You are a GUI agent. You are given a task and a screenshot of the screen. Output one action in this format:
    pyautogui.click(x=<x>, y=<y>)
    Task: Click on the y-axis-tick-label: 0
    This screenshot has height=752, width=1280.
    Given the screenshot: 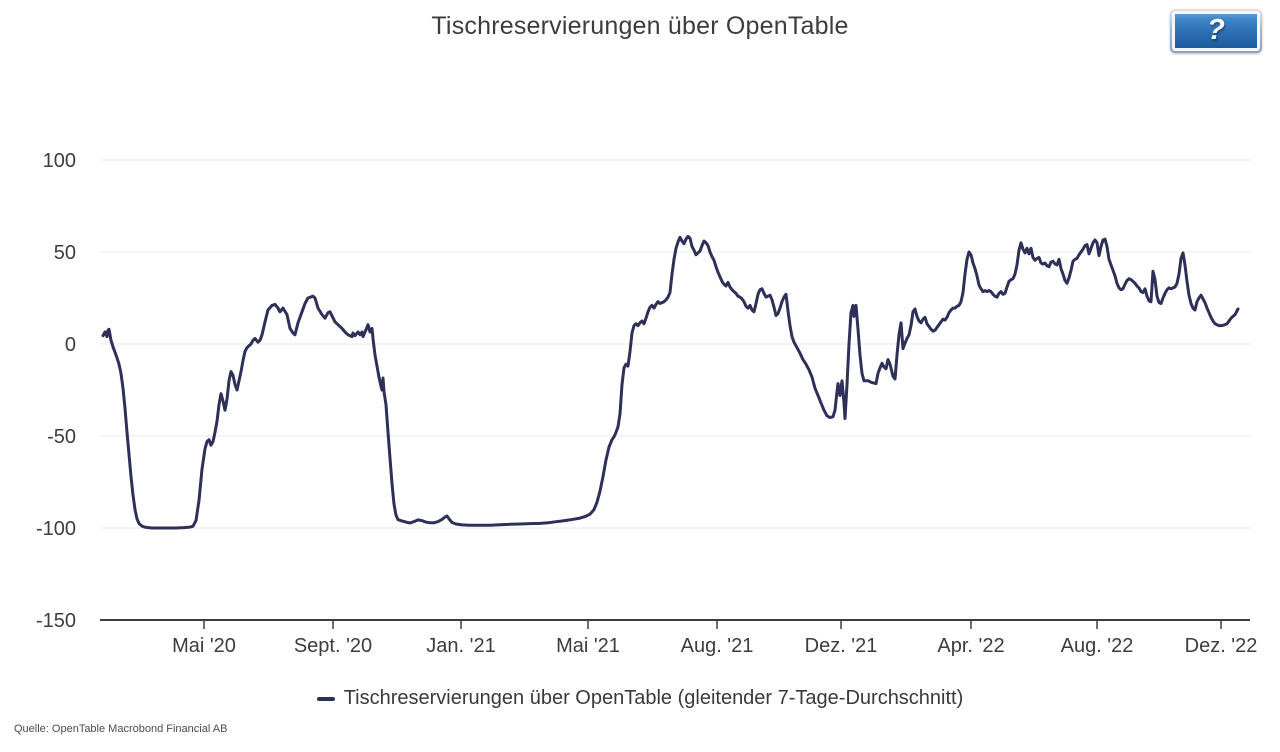 What is the action you would take?
    pyautogui.click(x=70, y=345)
    